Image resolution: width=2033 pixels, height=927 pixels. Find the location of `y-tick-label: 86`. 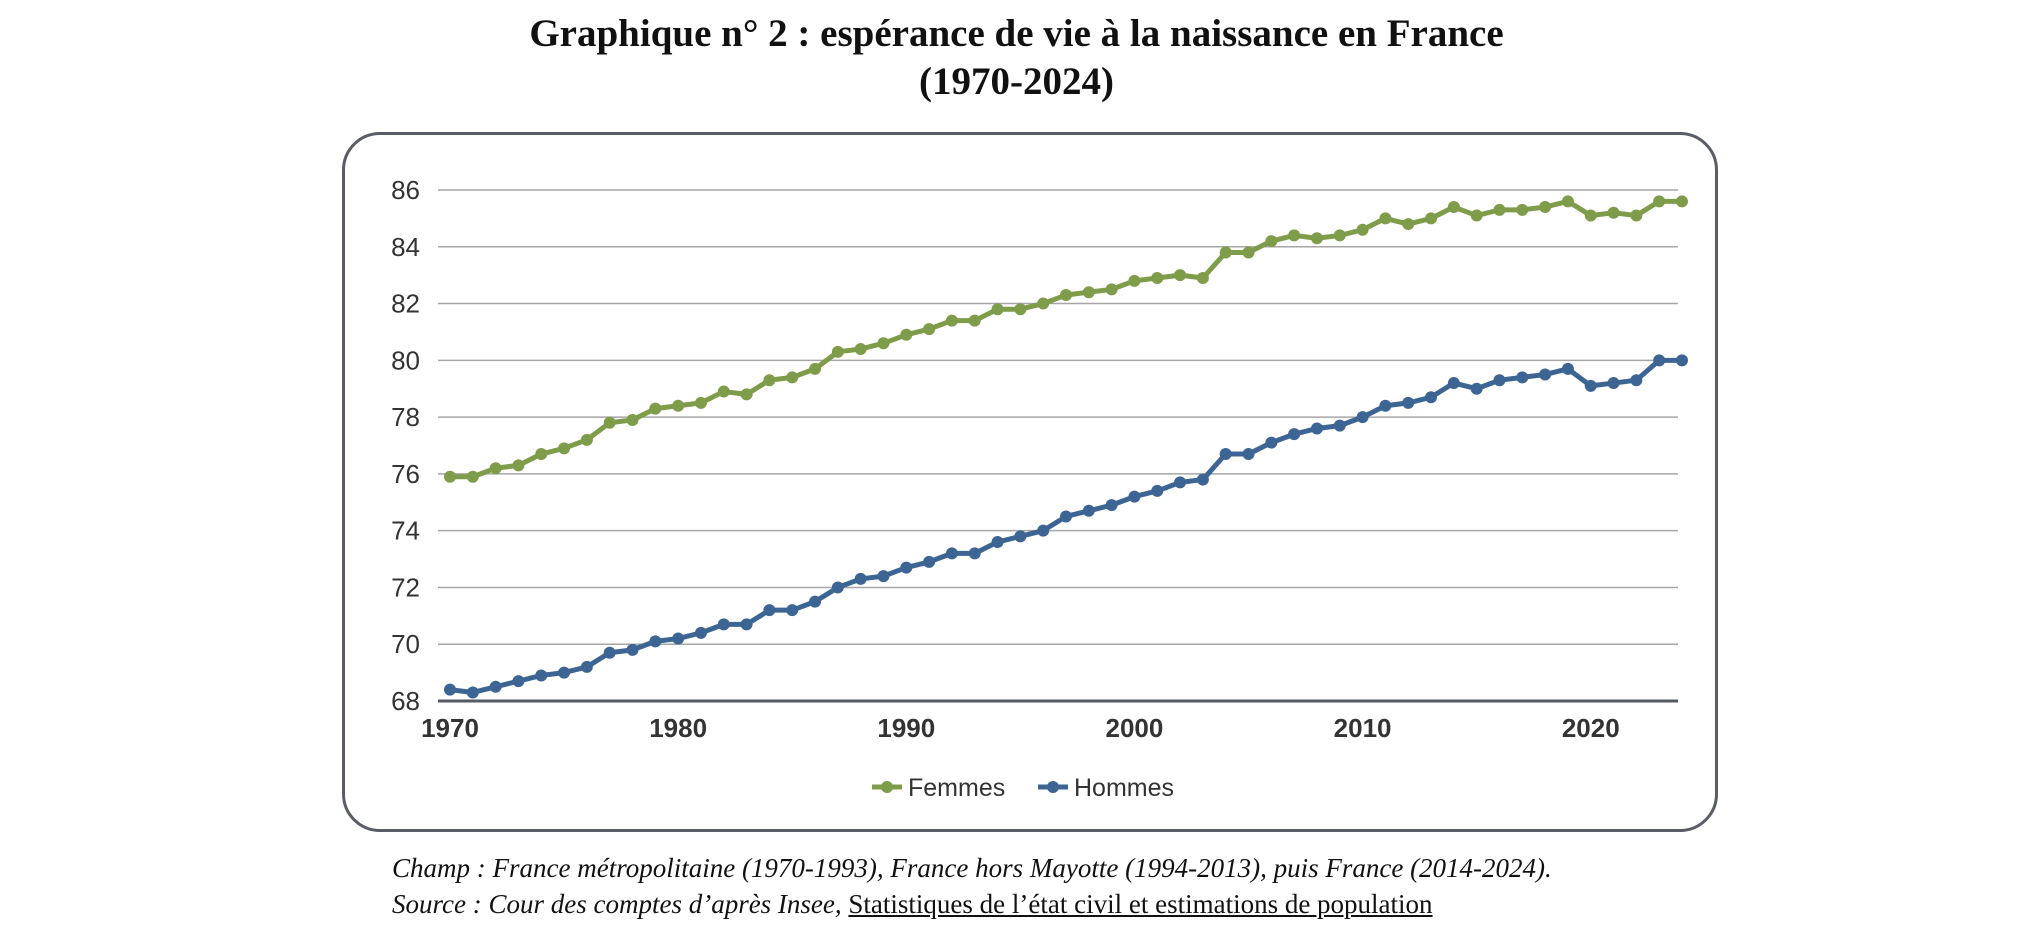

y-tick-label: 86 is located at coordinates (405, 190).